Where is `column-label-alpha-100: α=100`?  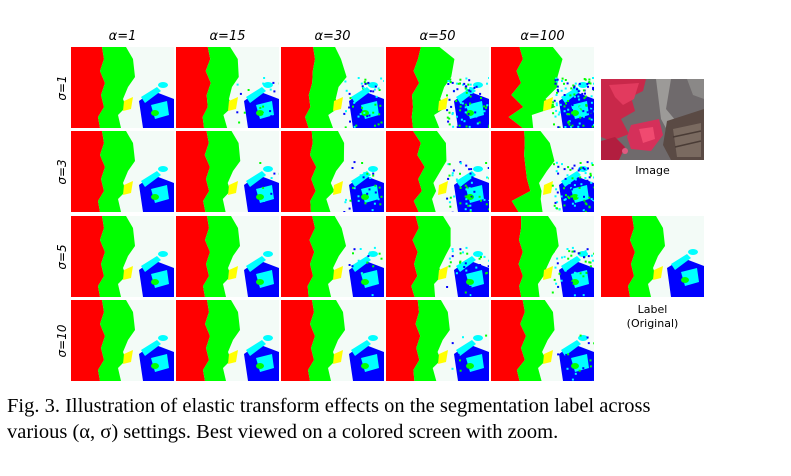 column-label-alpha-100: α=100 is located at coordinates (542, 36).